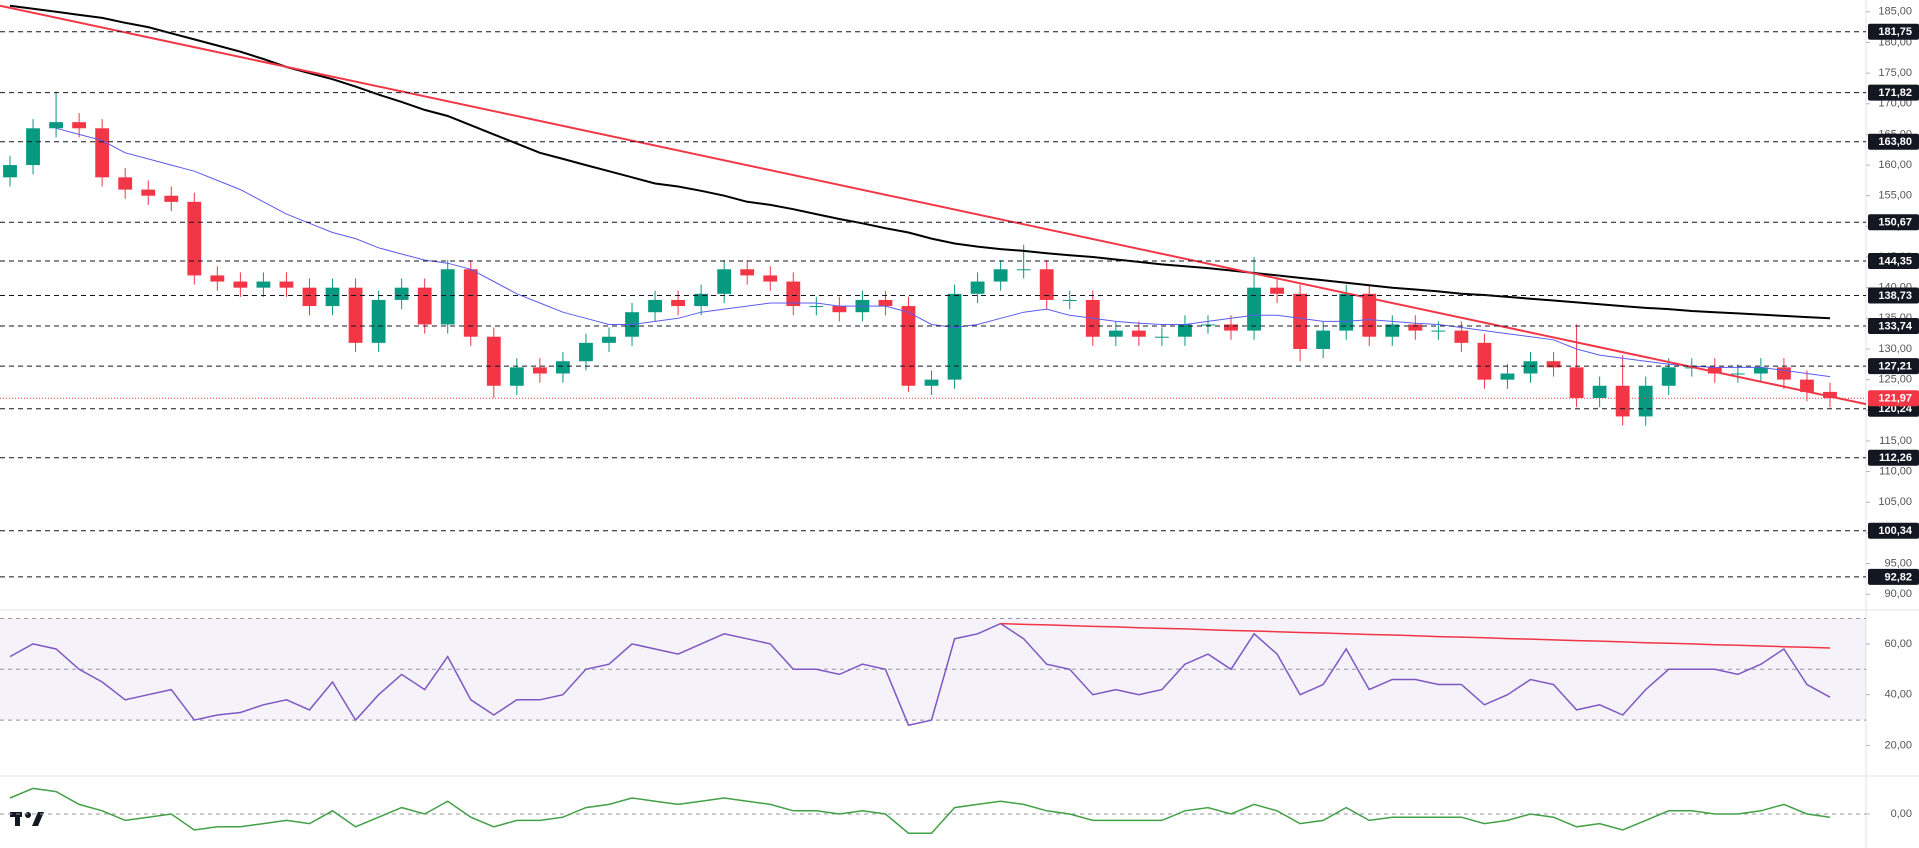 The width and height of the screenshot is (1919, 848). What do you see at coordinates (1898, 644) in the screenshot?
I see `y-tick-label: 60,00` at bounding box center [1898, 644].